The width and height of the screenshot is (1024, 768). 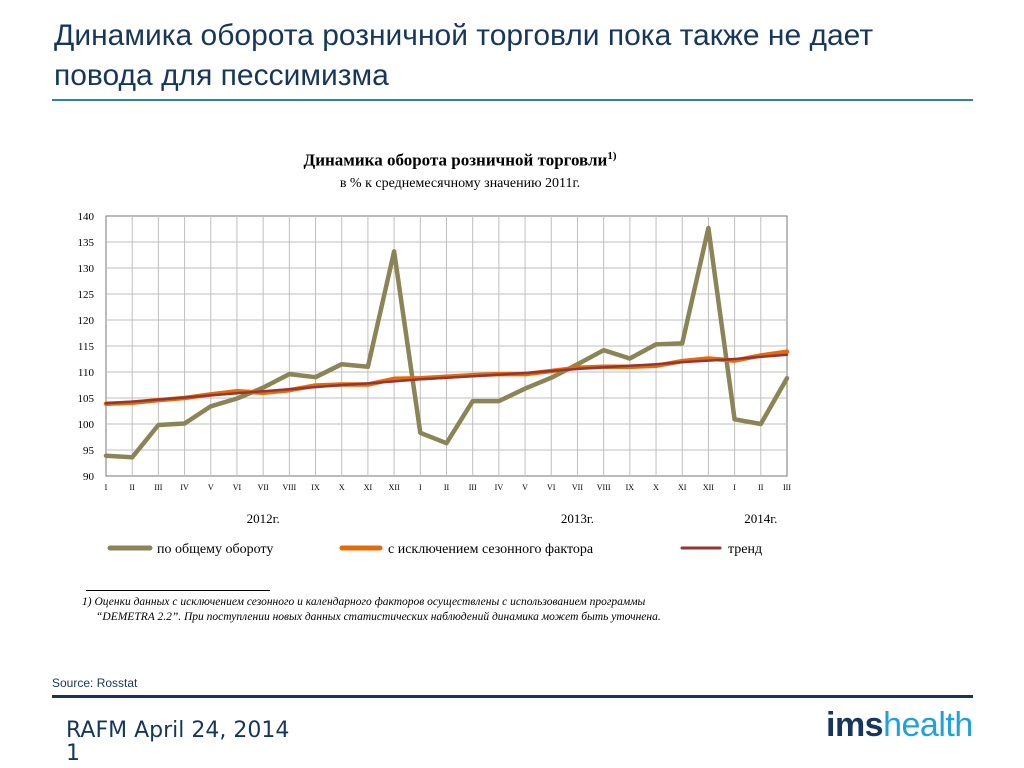 What do you see at coordinates (86, 269) in the screenshot?
I see `y-tick-label: 130` at bounding box center [86, 269].